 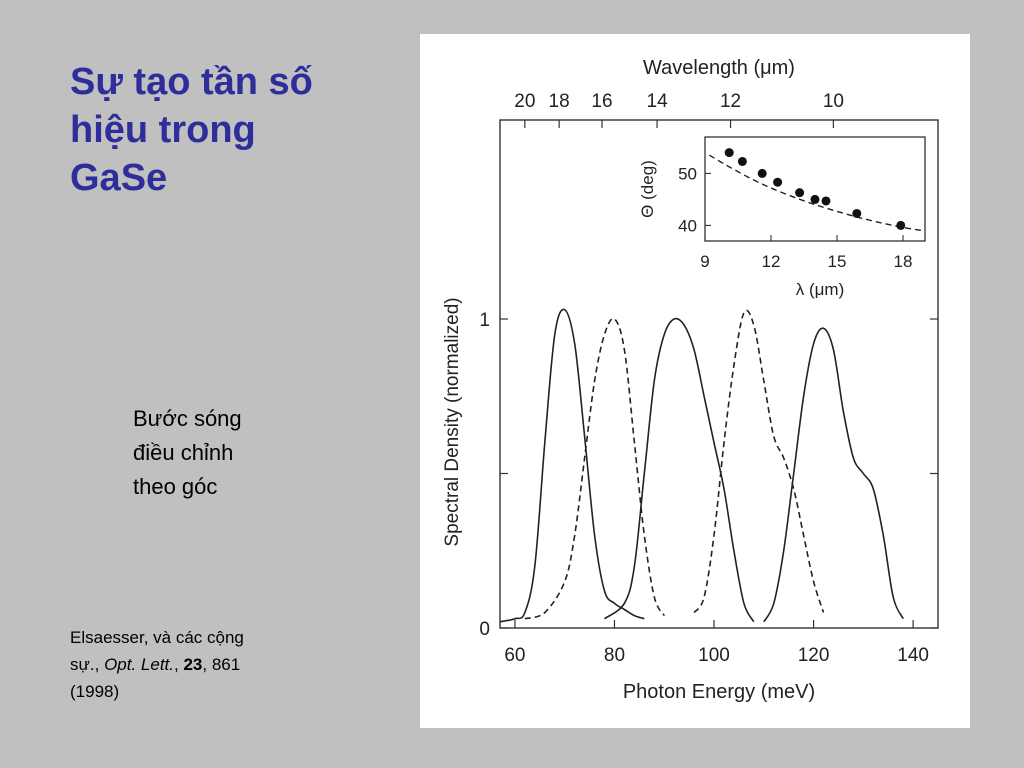 What do you see at coordinates (816, 193) in the screenshot?
I see `inset-fit-curve` at bounding box center [816, 193].